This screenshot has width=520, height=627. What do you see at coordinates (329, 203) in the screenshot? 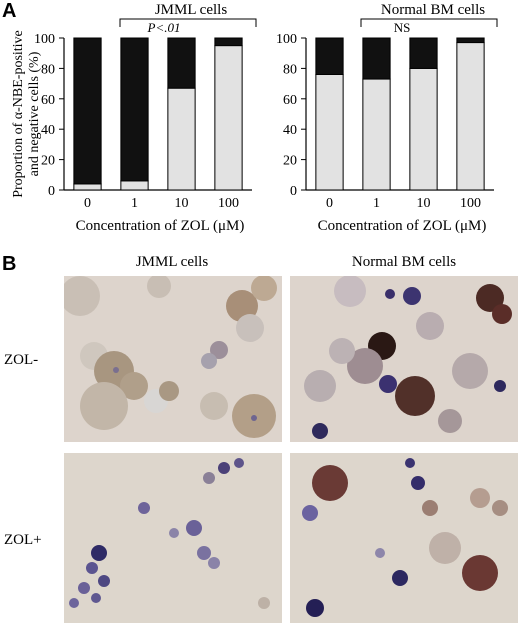
I see `x-tick-label-normal: 0` at bounding box center [329, 203].